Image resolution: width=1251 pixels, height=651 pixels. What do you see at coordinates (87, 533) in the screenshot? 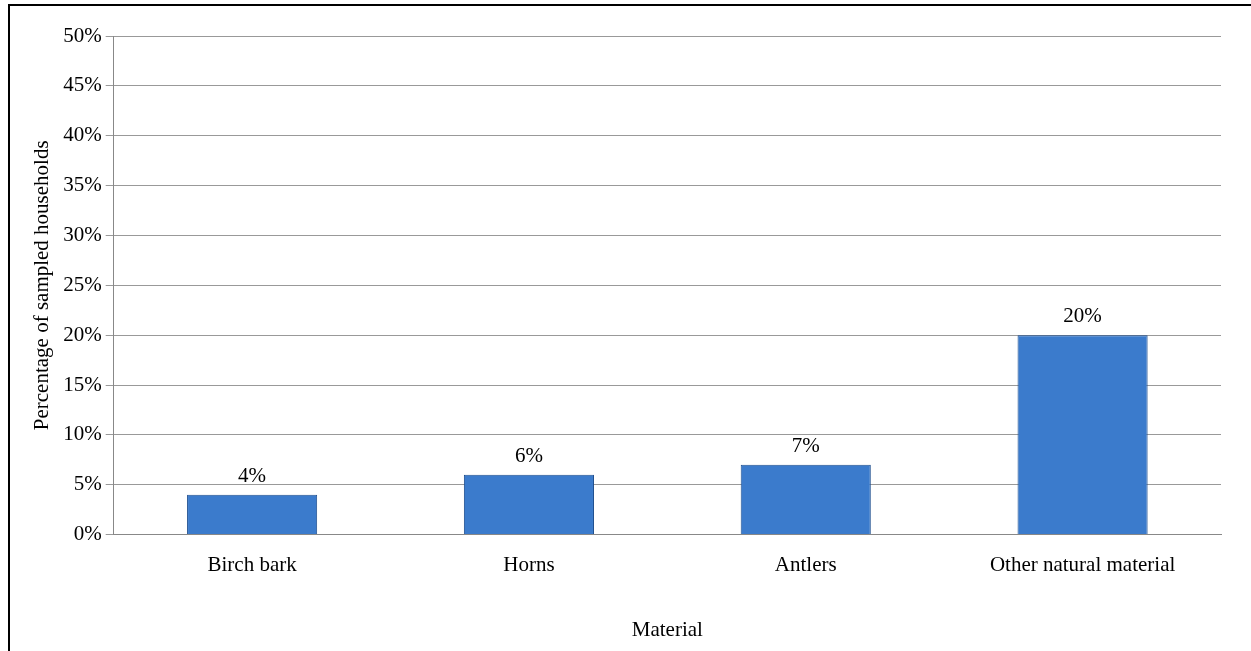
I see `y-tick-label: 0%` at bounding box center [87, 533].